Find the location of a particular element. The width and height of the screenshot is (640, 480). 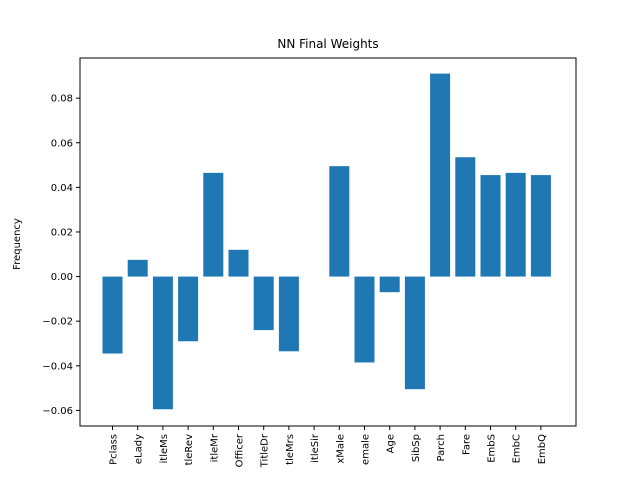

y-tick-label: 0.04 is located at coordinates (62, 188).